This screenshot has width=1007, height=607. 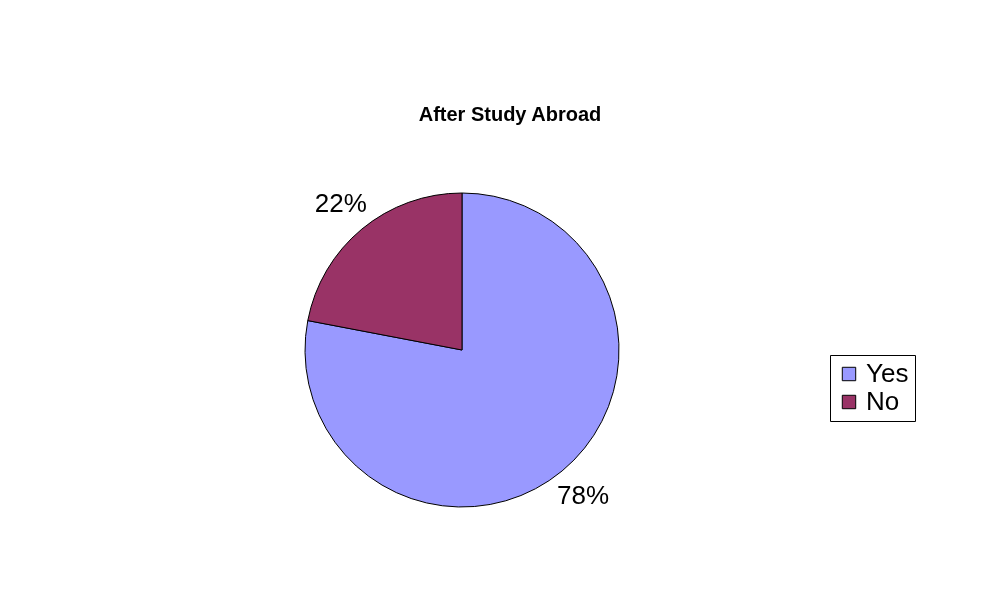 What do you see at coordinates (887, 373) in the screenshot?
I see `legend-label: Yes` at bounding box center [887, 373].